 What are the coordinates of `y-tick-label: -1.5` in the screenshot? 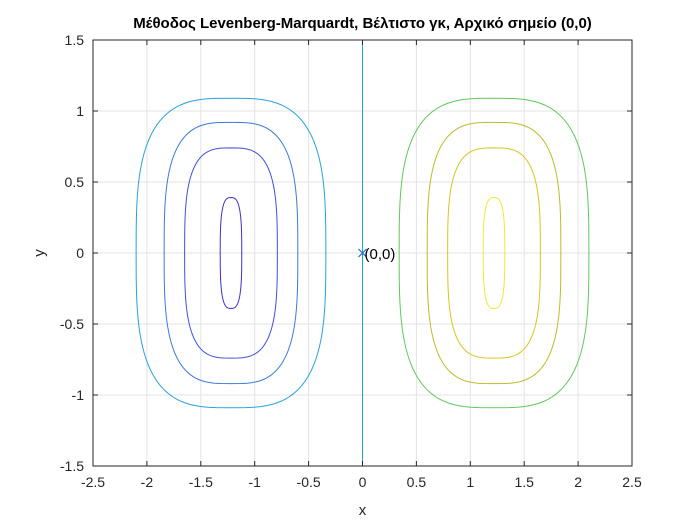 It's located at (72, 466).